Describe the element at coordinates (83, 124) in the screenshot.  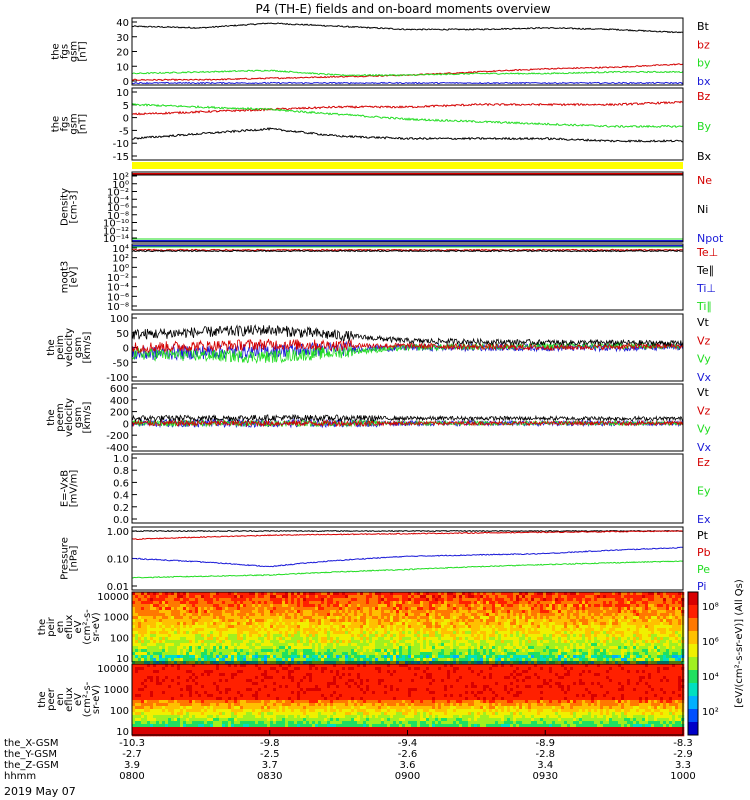
I see `y-axis-label-line: [nT]` at that location.